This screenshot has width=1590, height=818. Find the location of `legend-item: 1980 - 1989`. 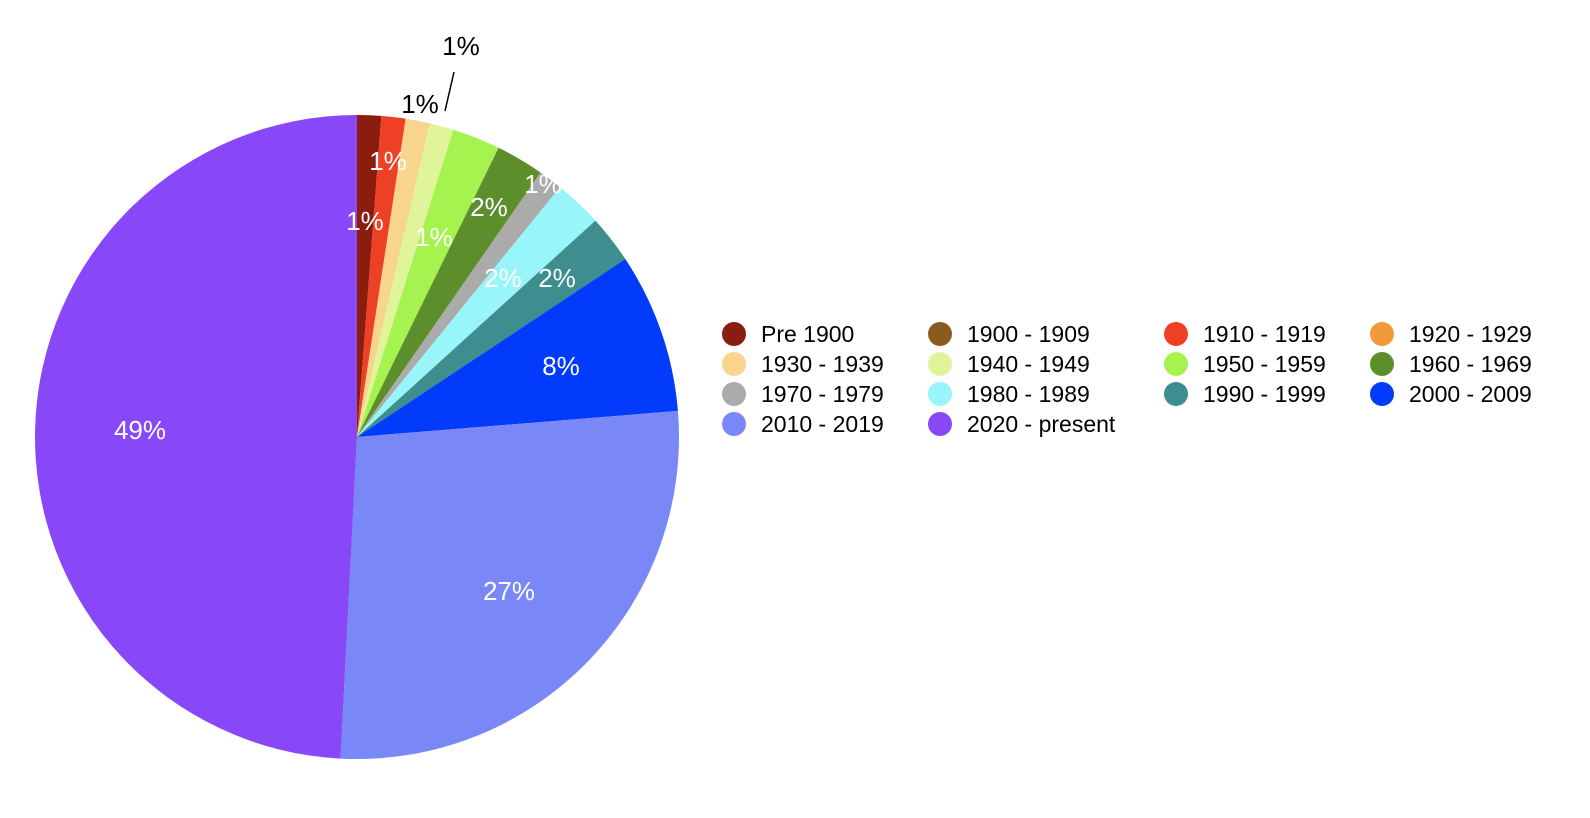

legend-item: 1980 - 1989 is located at coordinates (1046, 394).